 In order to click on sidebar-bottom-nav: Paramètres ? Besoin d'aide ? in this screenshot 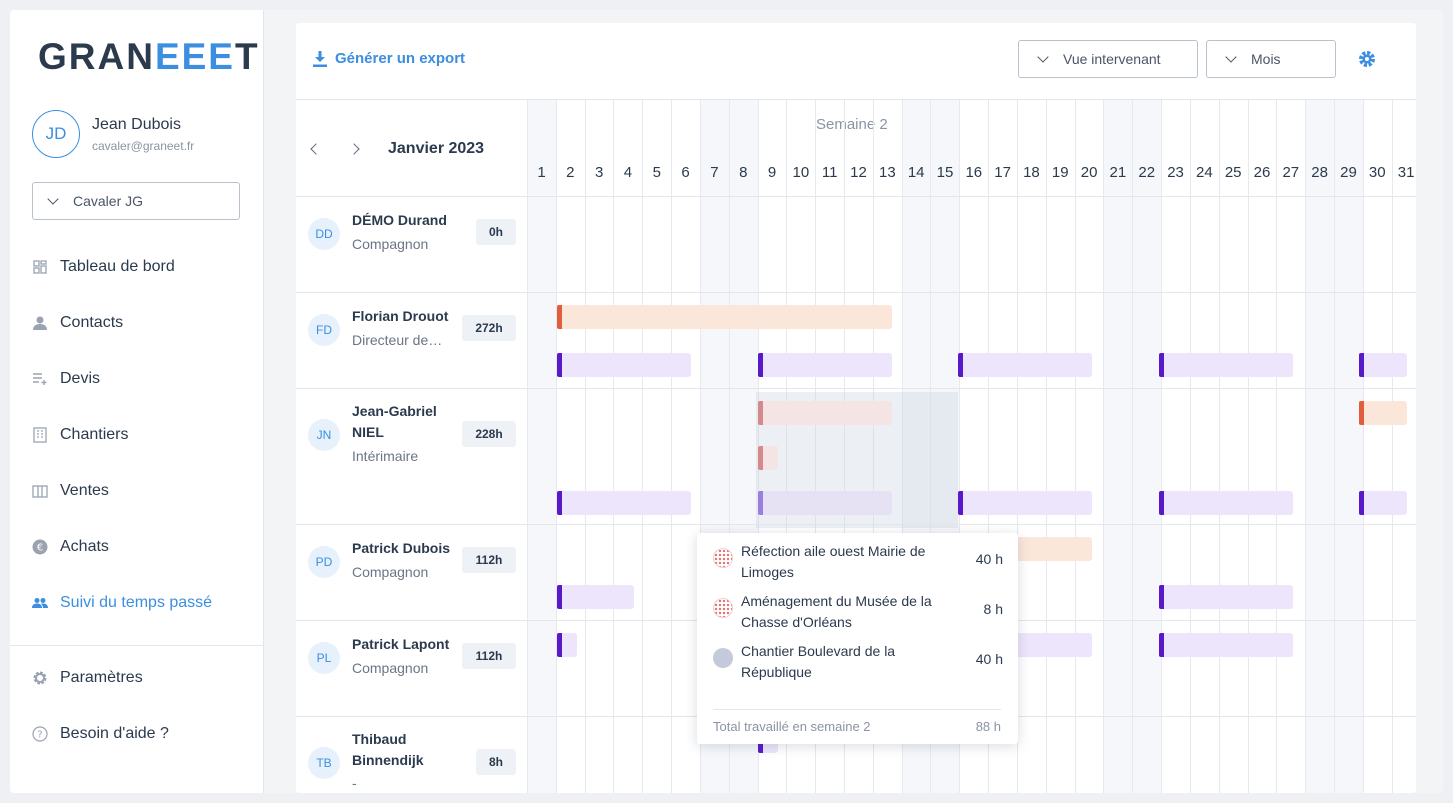, I will do `click(100, 706)`.